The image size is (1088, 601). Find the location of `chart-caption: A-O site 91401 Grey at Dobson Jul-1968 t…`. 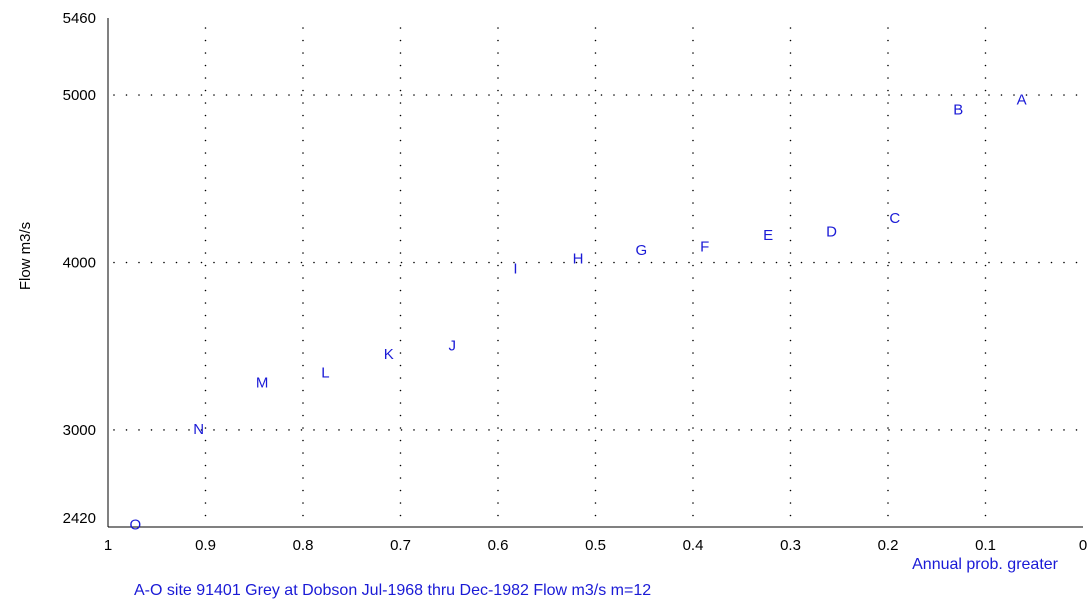

chart-caption: A-O site 91401 Grey at Dobson Jul-1968 t… is located at coordinates (392, 590).